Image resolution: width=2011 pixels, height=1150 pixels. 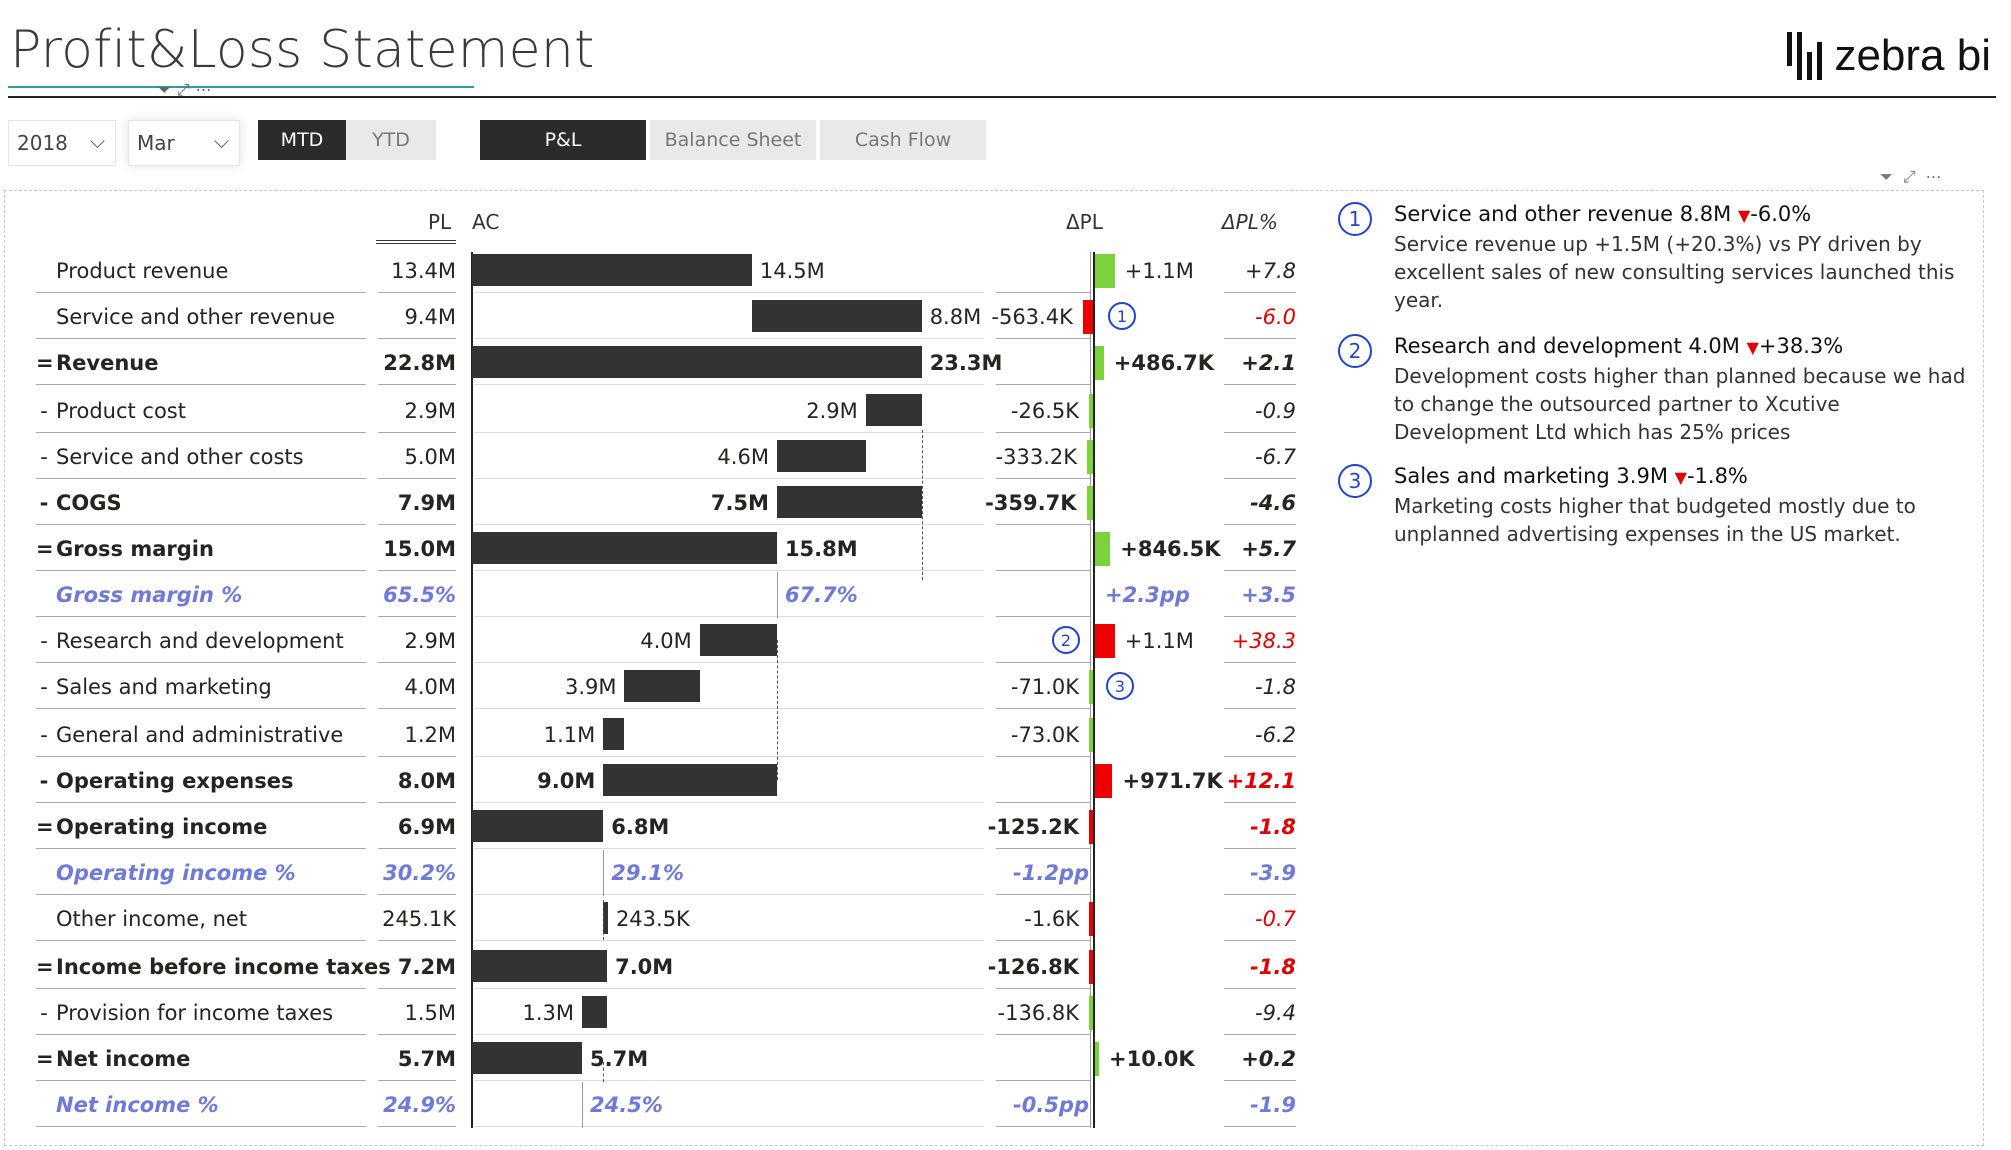 What do you see at coordinates (648, 873) in the screenshot?
I see `ac-value-label: 29.1%` at bounding box center [648, 873].